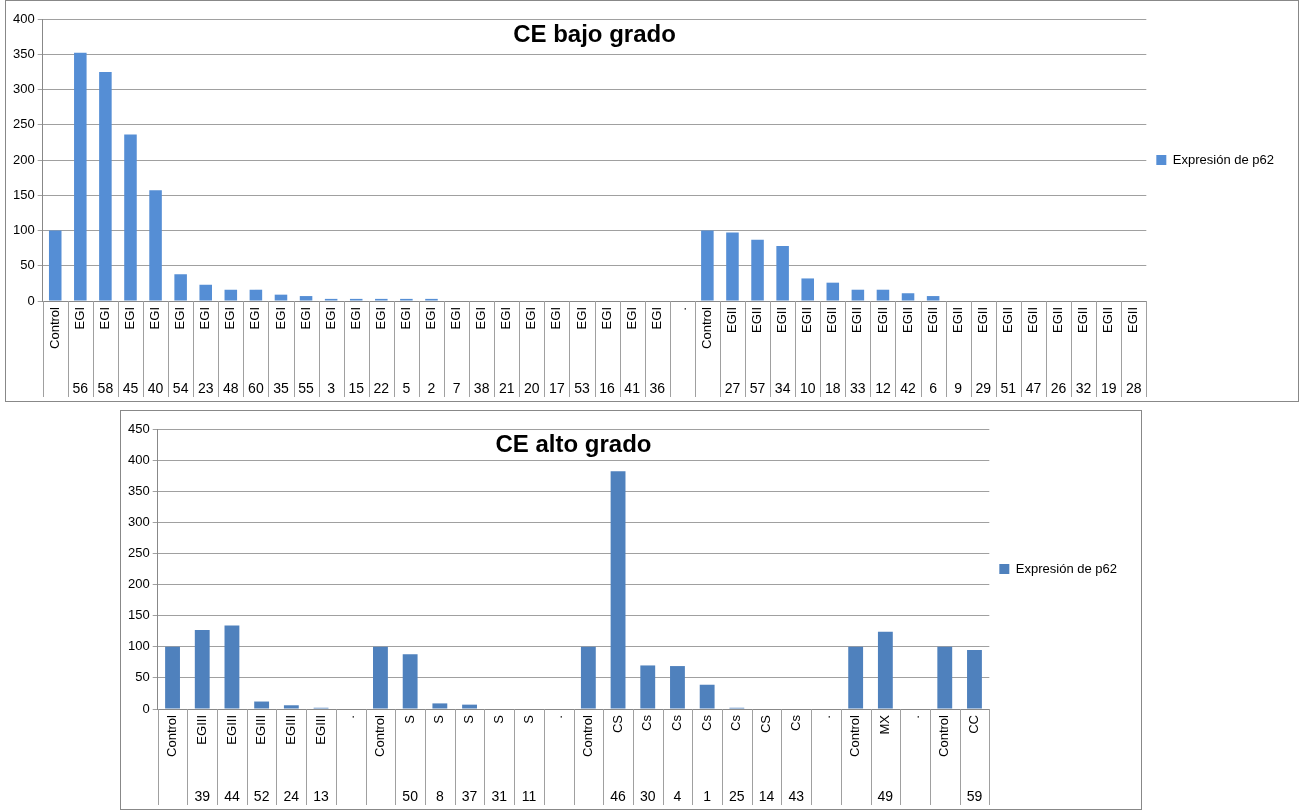 Image resolution: width=1301 pixels, height=810 pixels. Describe the element at coordinates (230, 351) in the screenshot. I see `category-label: EGI 48` at that location.